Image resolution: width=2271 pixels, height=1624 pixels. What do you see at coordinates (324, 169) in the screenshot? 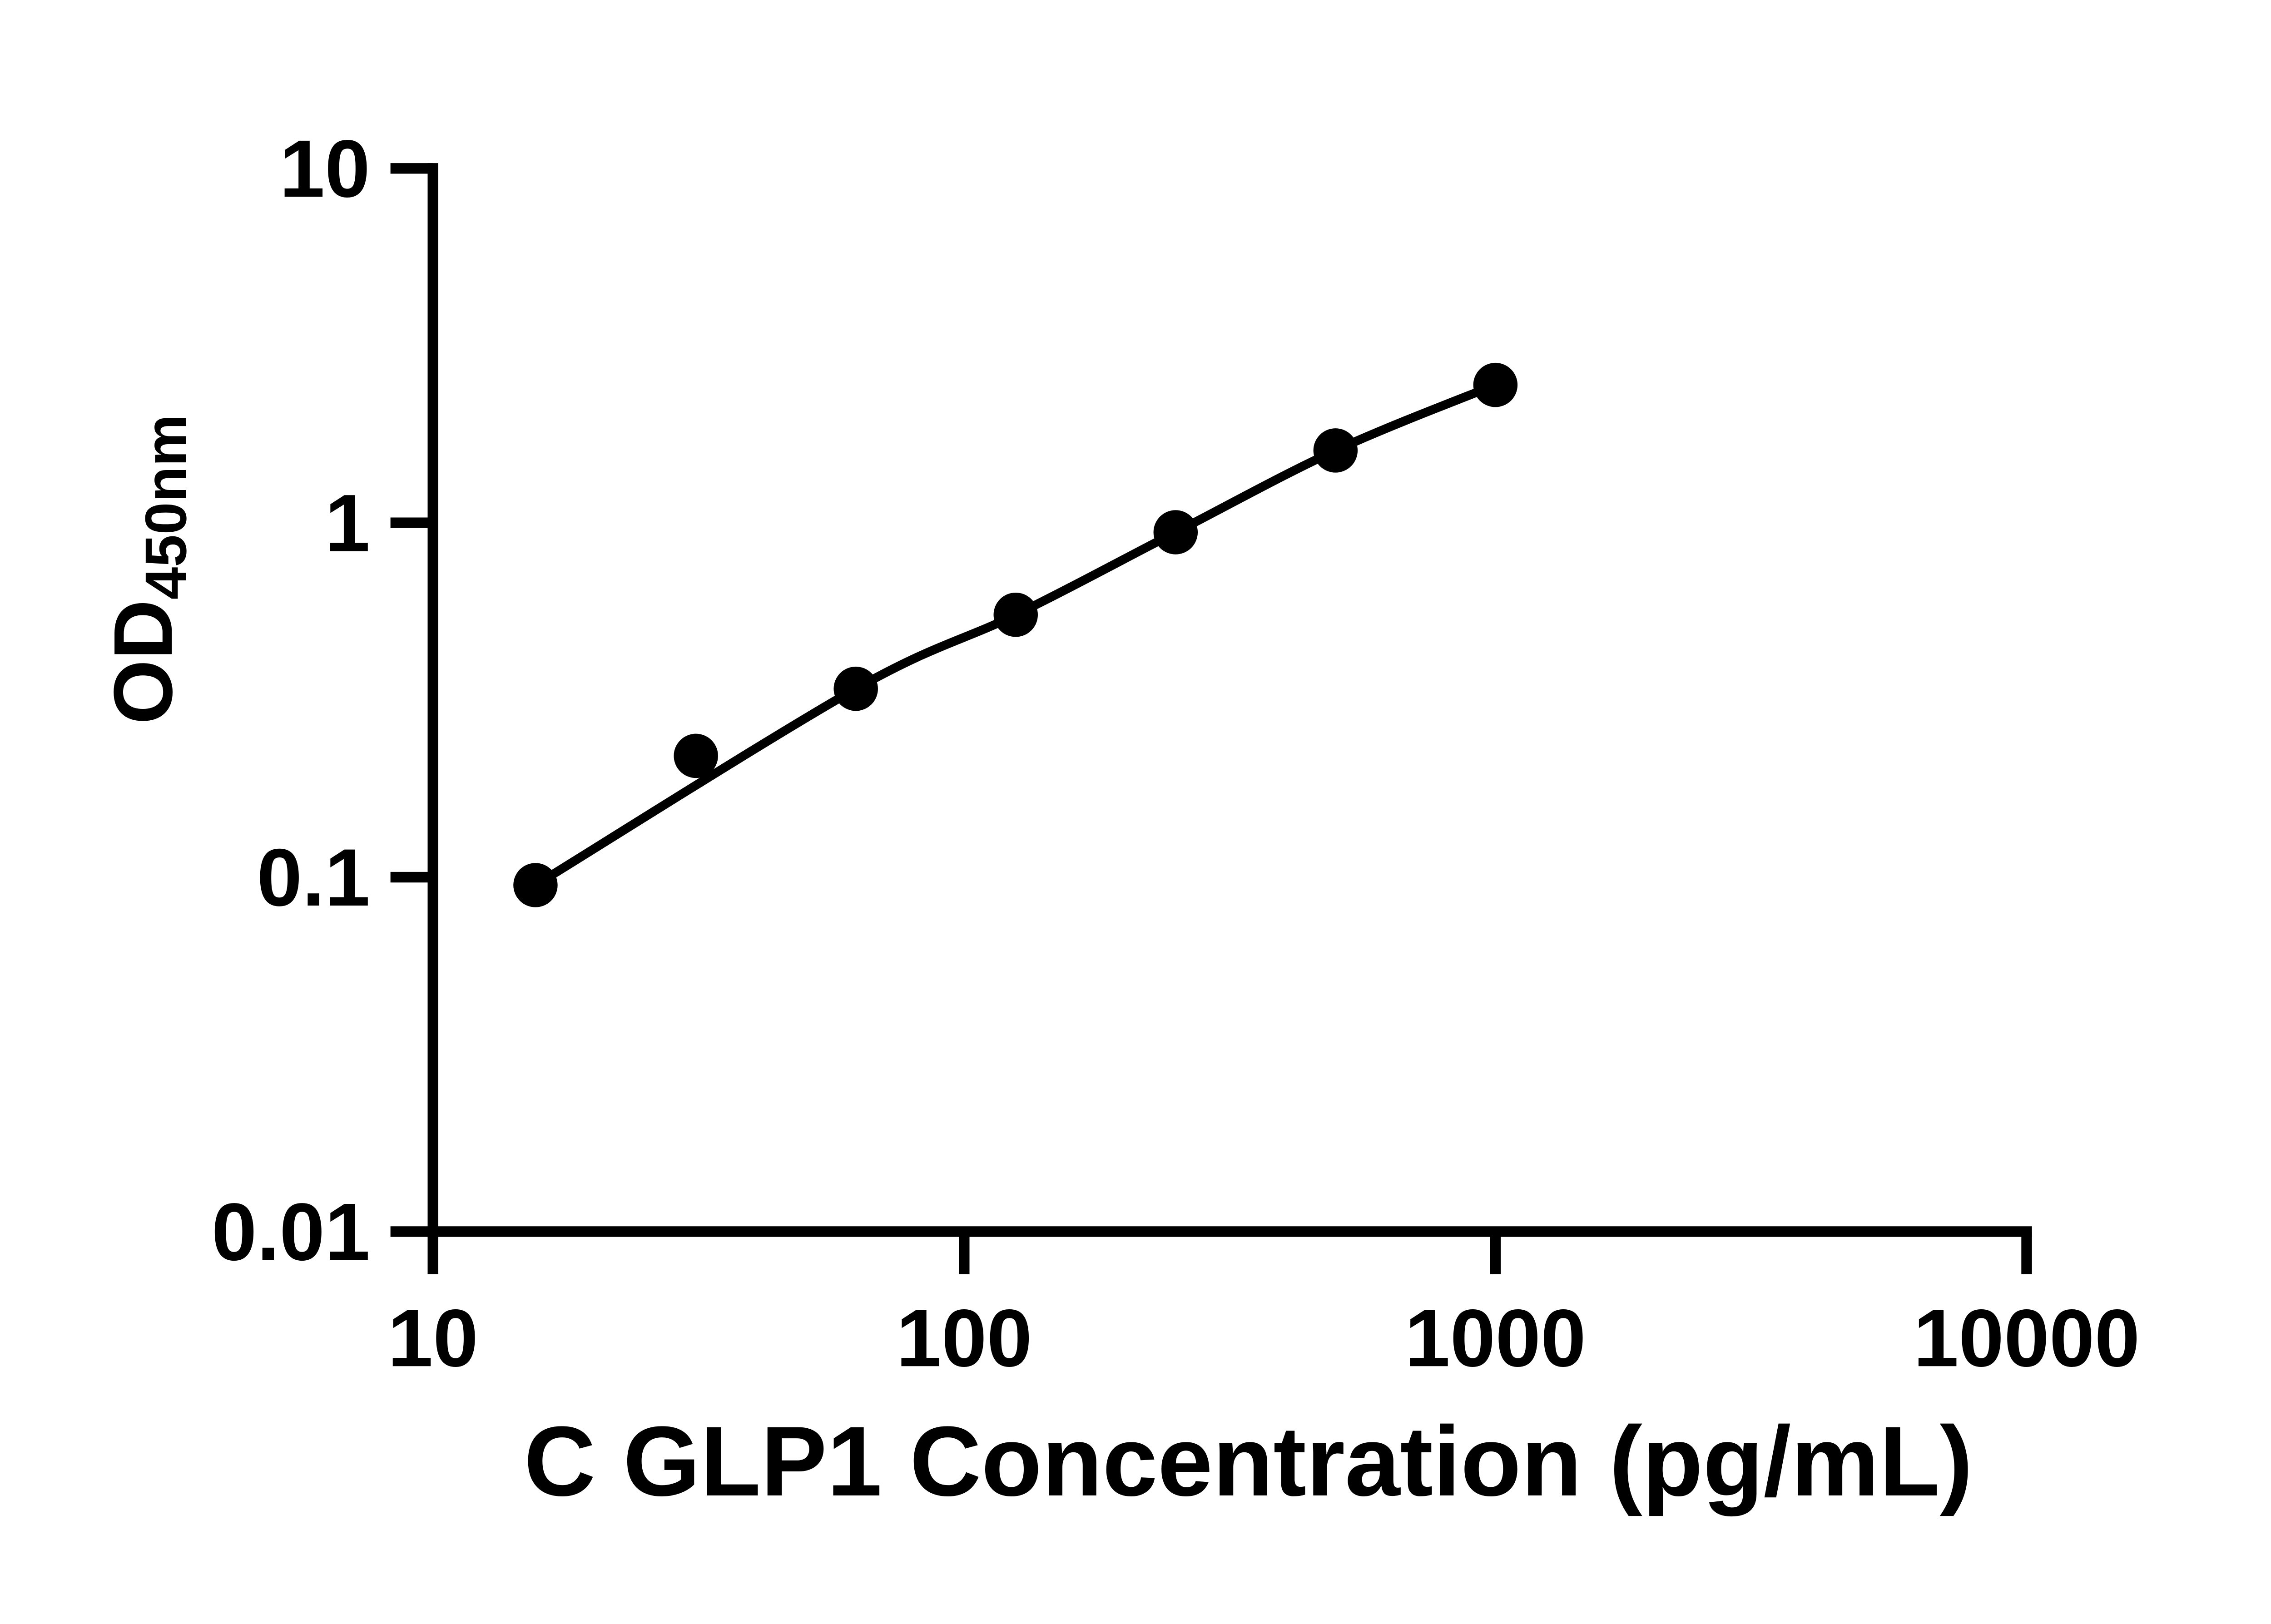
I see `y-tick-label: 10` at bounding box center [324, 169].